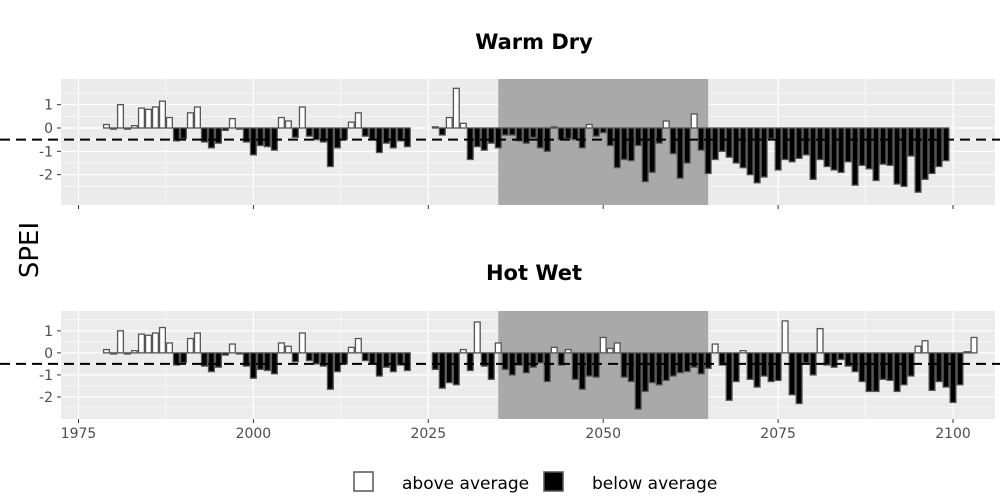  Describe the element at coordinates (456, 108) in the screenshot. I see `bar-2029` at that location.